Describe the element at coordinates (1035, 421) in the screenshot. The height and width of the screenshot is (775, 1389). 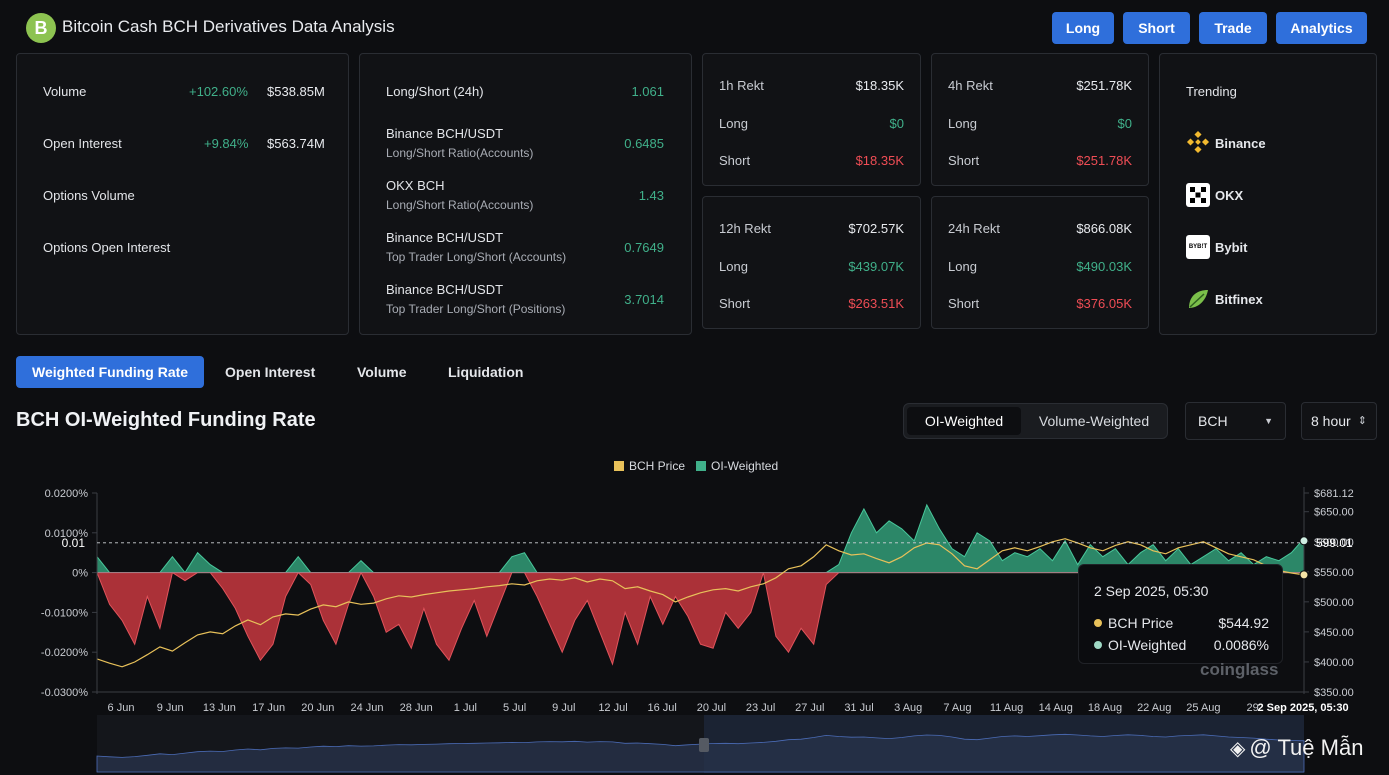
I see `weighting-mode-toggle: OI-Weighted Volume-Weighted` at that location.